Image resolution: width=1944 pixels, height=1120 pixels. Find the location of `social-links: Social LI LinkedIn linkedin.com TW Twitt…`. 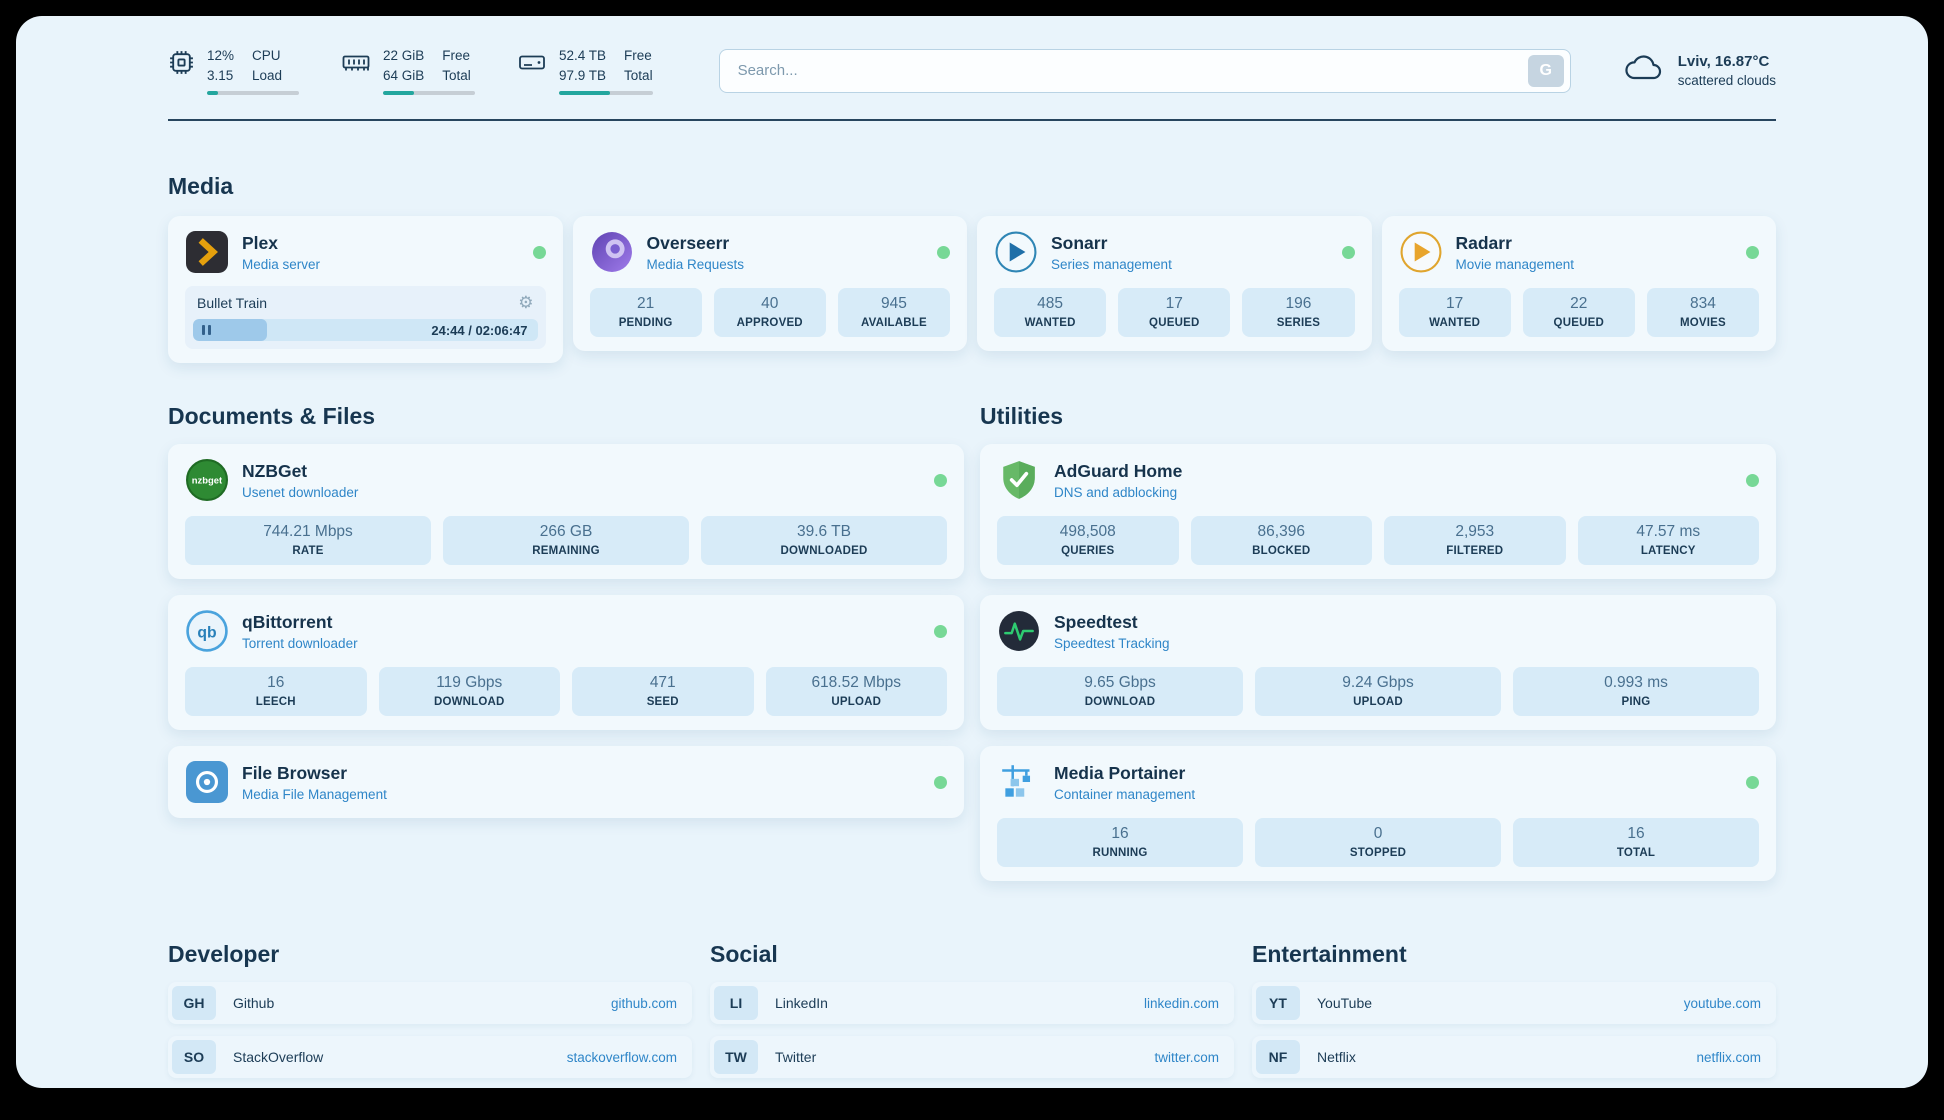

social-links: Social LI LinkedIn linkedin.com TW Twitt… is located at coordinates (972, 1014).